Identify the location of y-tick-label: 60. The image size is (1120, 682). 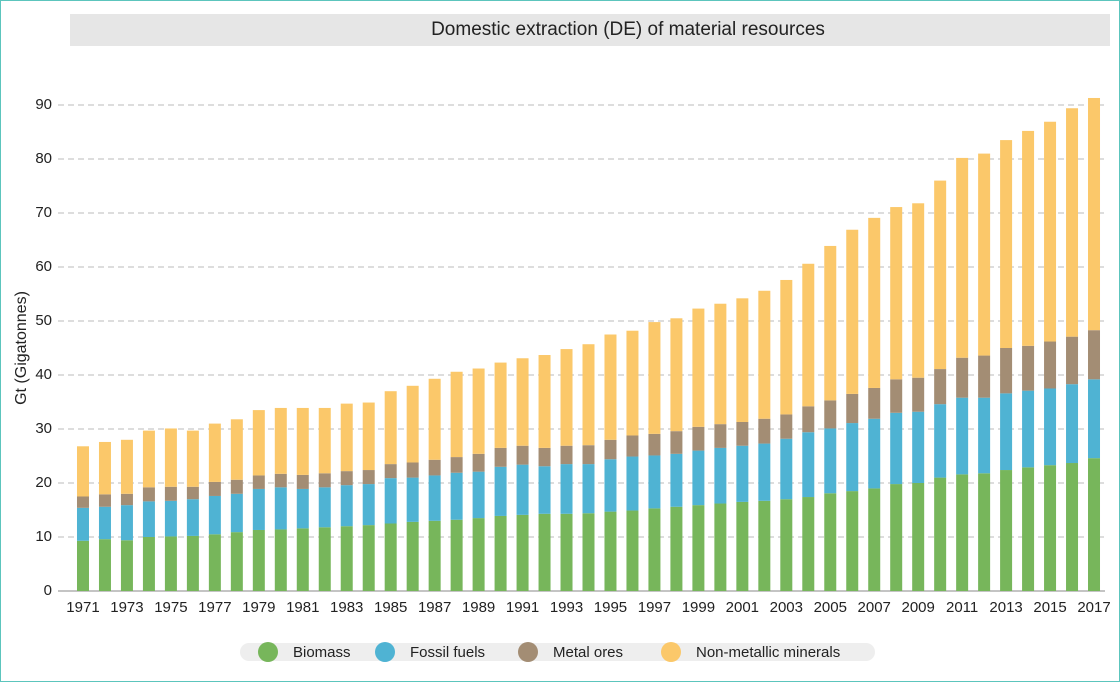
(43, 266).